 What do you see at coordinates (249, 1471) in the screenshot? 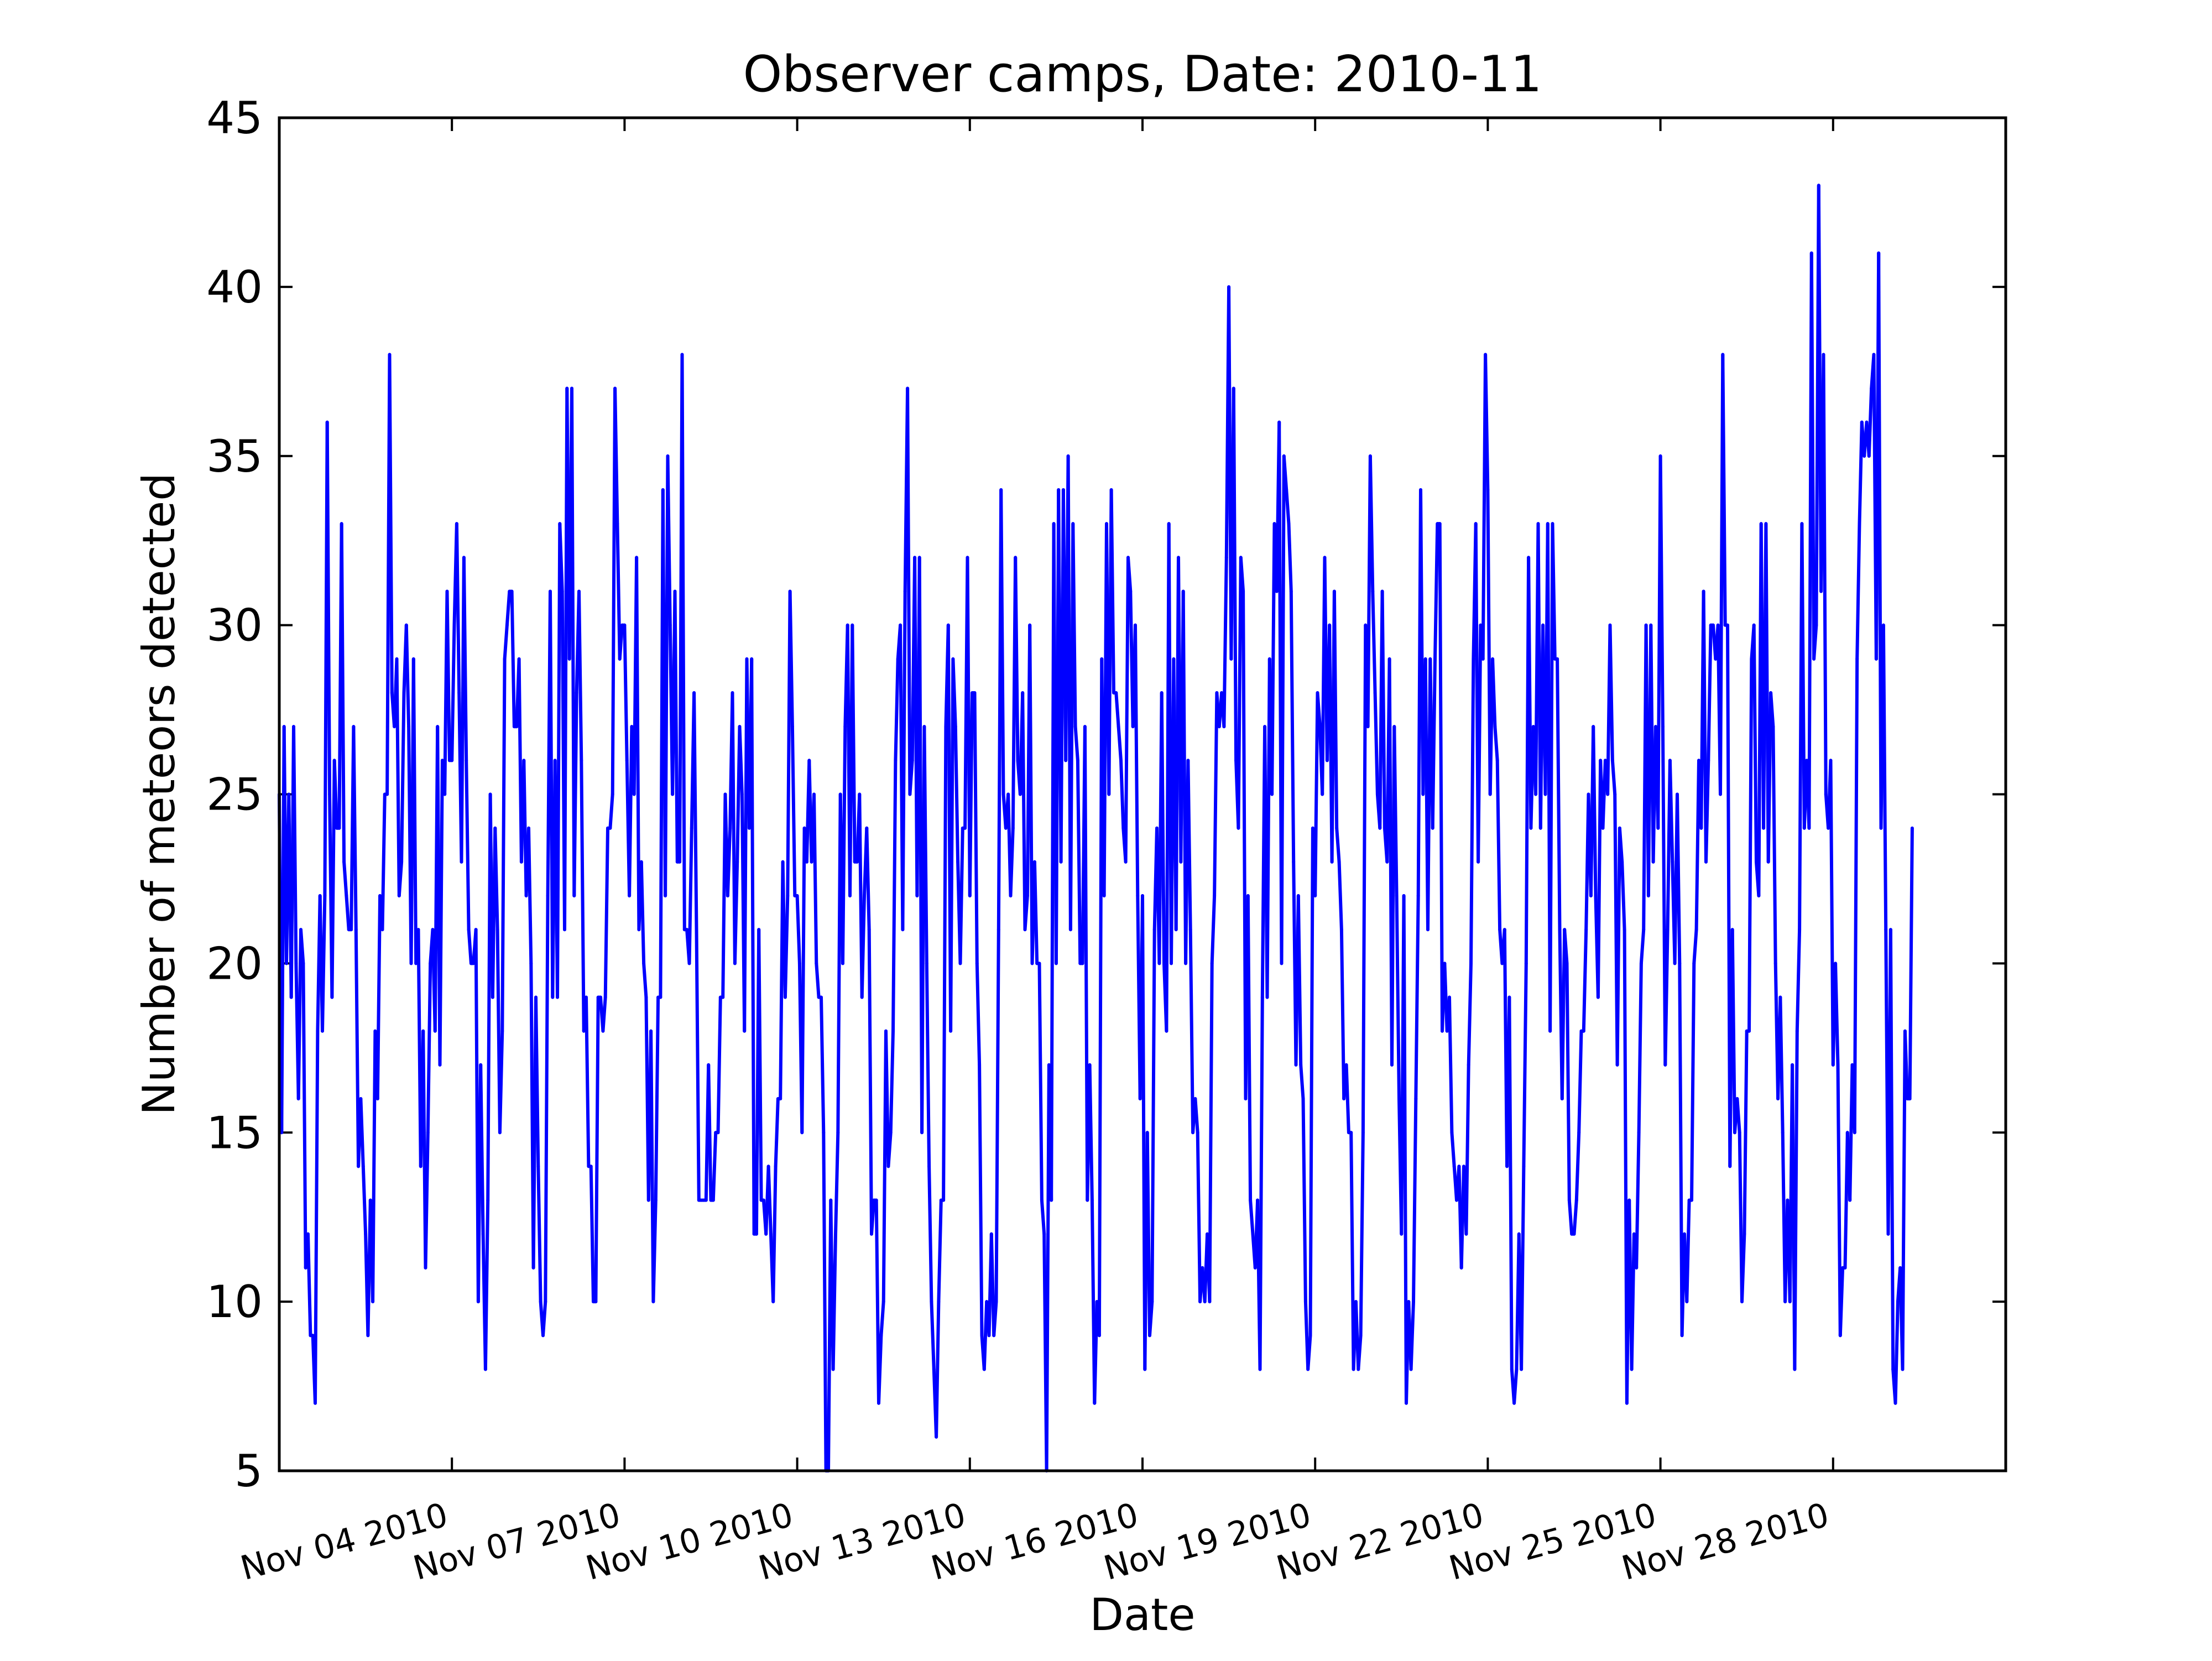
I see `y-tick-label: 5` at bounding box center [249, 1471].